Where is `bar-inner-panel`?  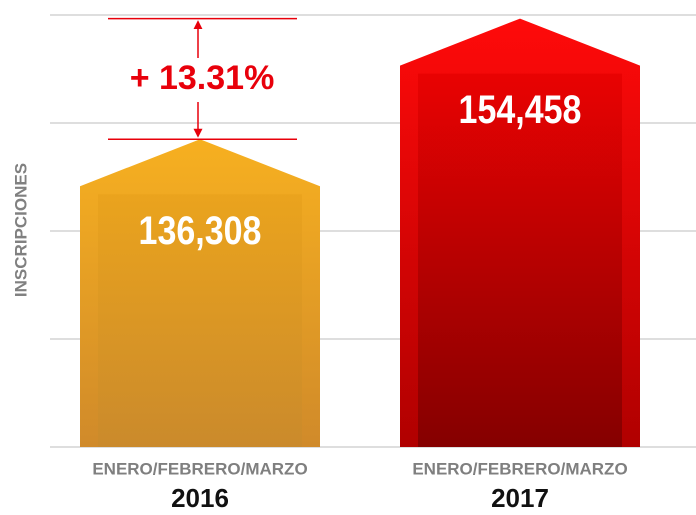
bar-inner-panel is located at coordinates (200, 320).